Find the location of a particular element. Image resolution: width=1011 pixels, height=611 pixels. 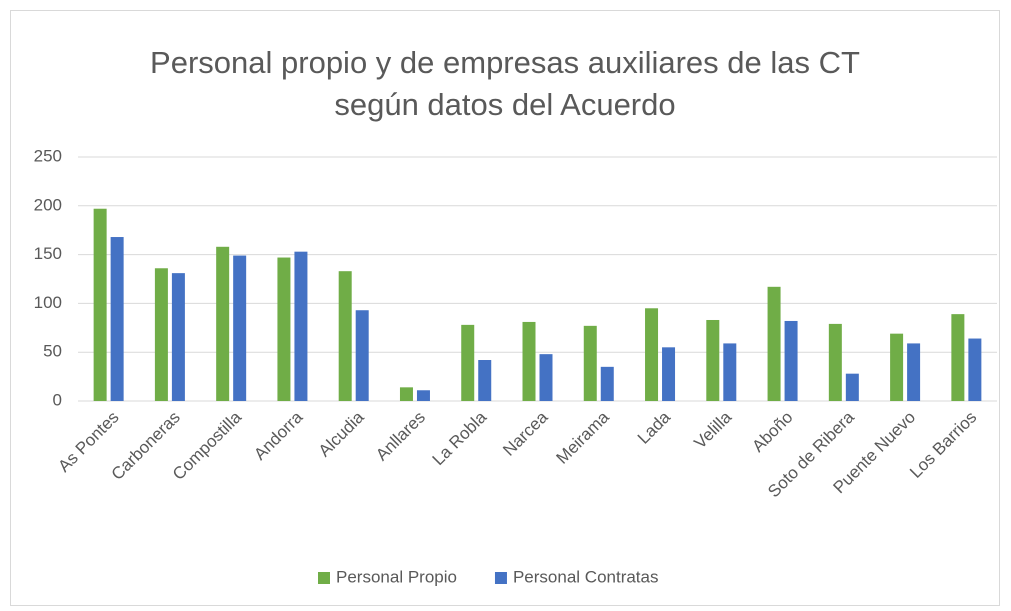

y-tick-label: 0 is located at coordinates (57, 399).